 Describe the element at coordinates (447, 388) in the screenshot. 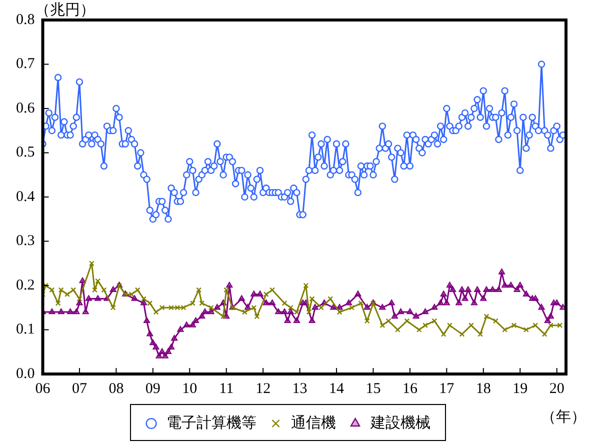

I see `x-tick-label: 17` at that location.